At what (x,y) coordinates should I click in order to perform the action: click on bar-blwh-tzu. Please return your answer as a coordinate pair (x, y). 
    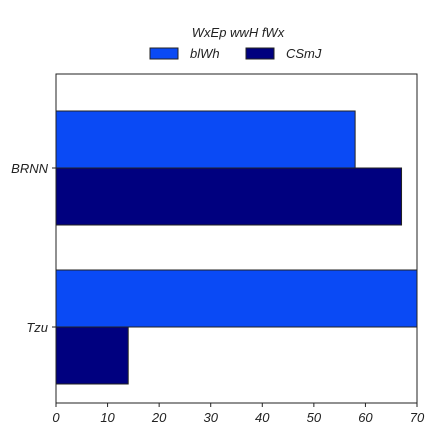
    Looking at the image, I should click on (236, 298).